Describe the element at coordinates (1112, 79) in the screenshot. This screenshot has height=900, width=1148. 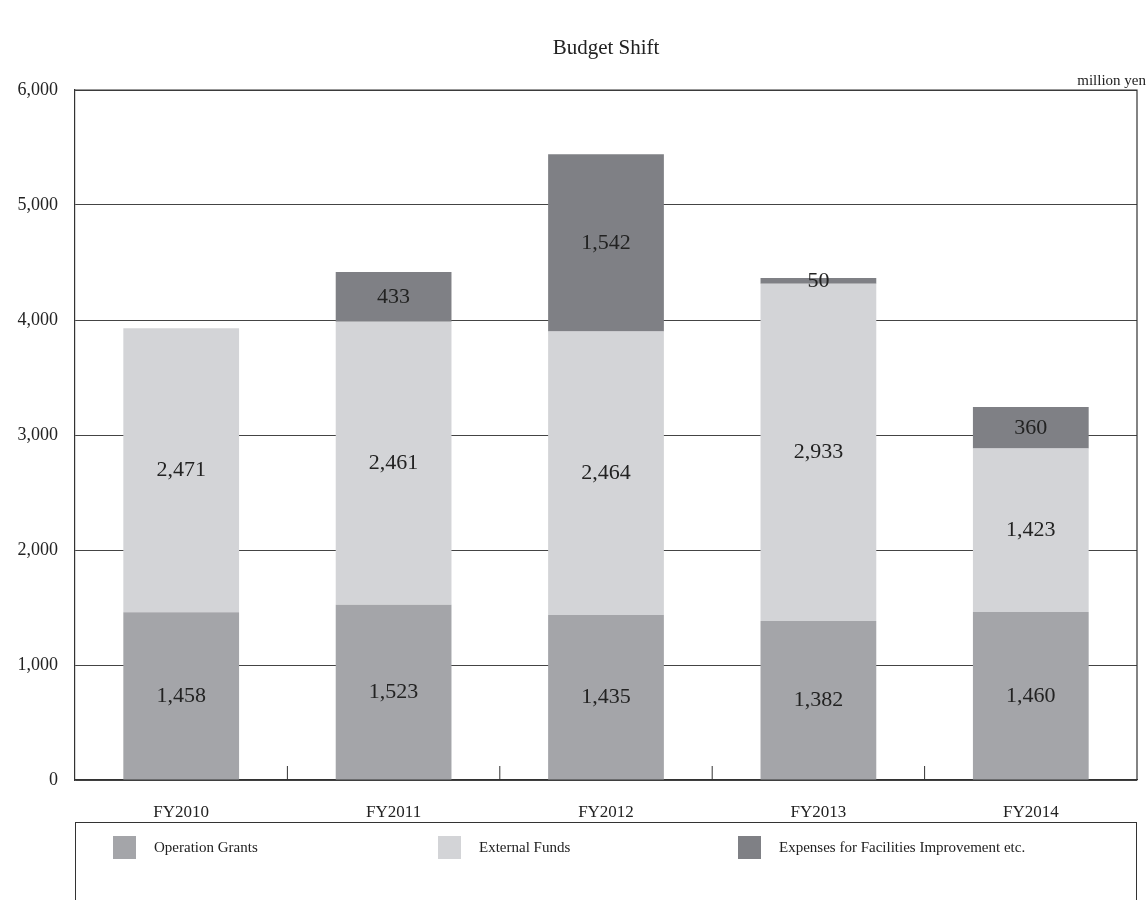
I see `y-axis-title: million yen` at that location.